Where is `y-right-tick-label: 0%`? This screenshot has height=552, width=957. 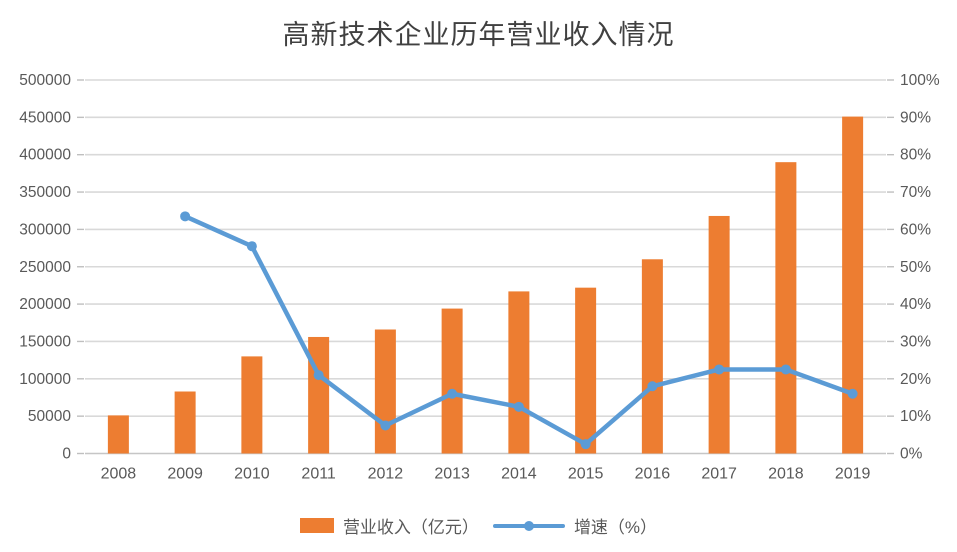 y-right-tick-label: 0% is located at coordinates (911, 454).